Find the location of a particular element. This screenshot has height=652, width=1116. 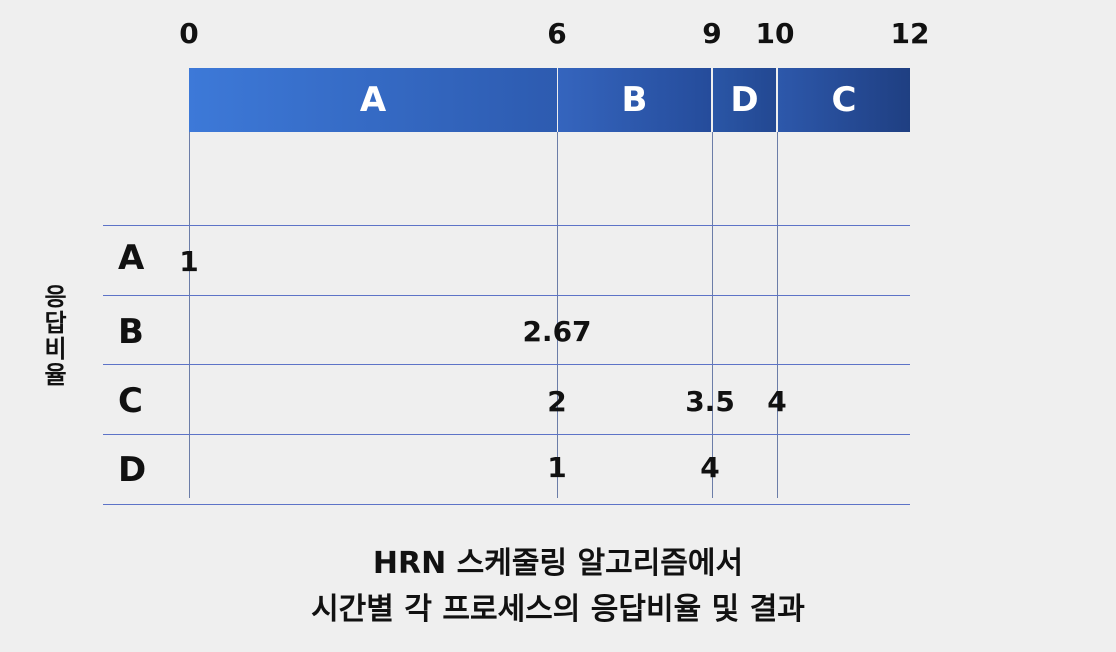

row-label-d: D is located at coordinates (132, 470).